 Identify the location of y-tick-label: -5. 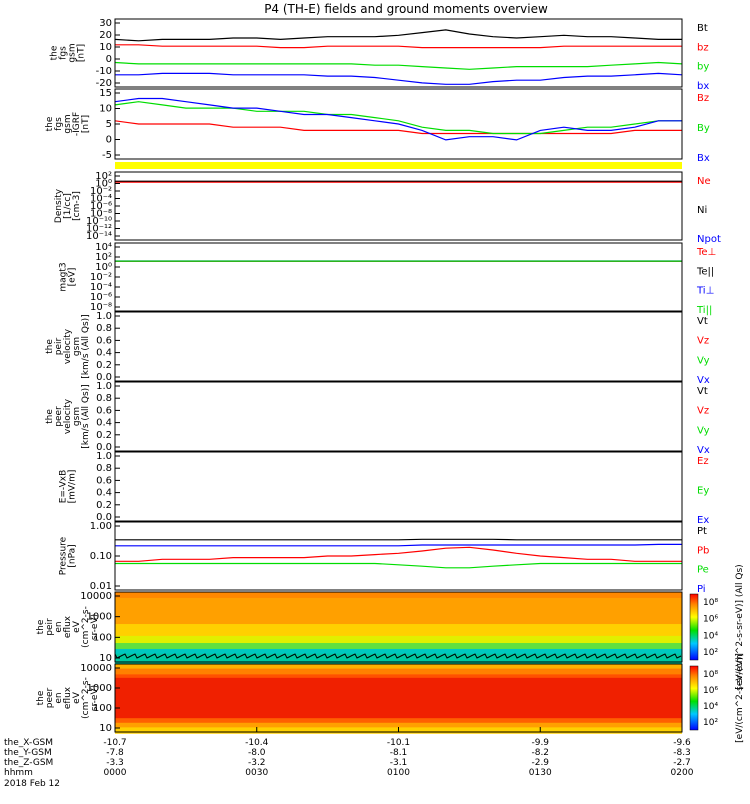
(107, 155).